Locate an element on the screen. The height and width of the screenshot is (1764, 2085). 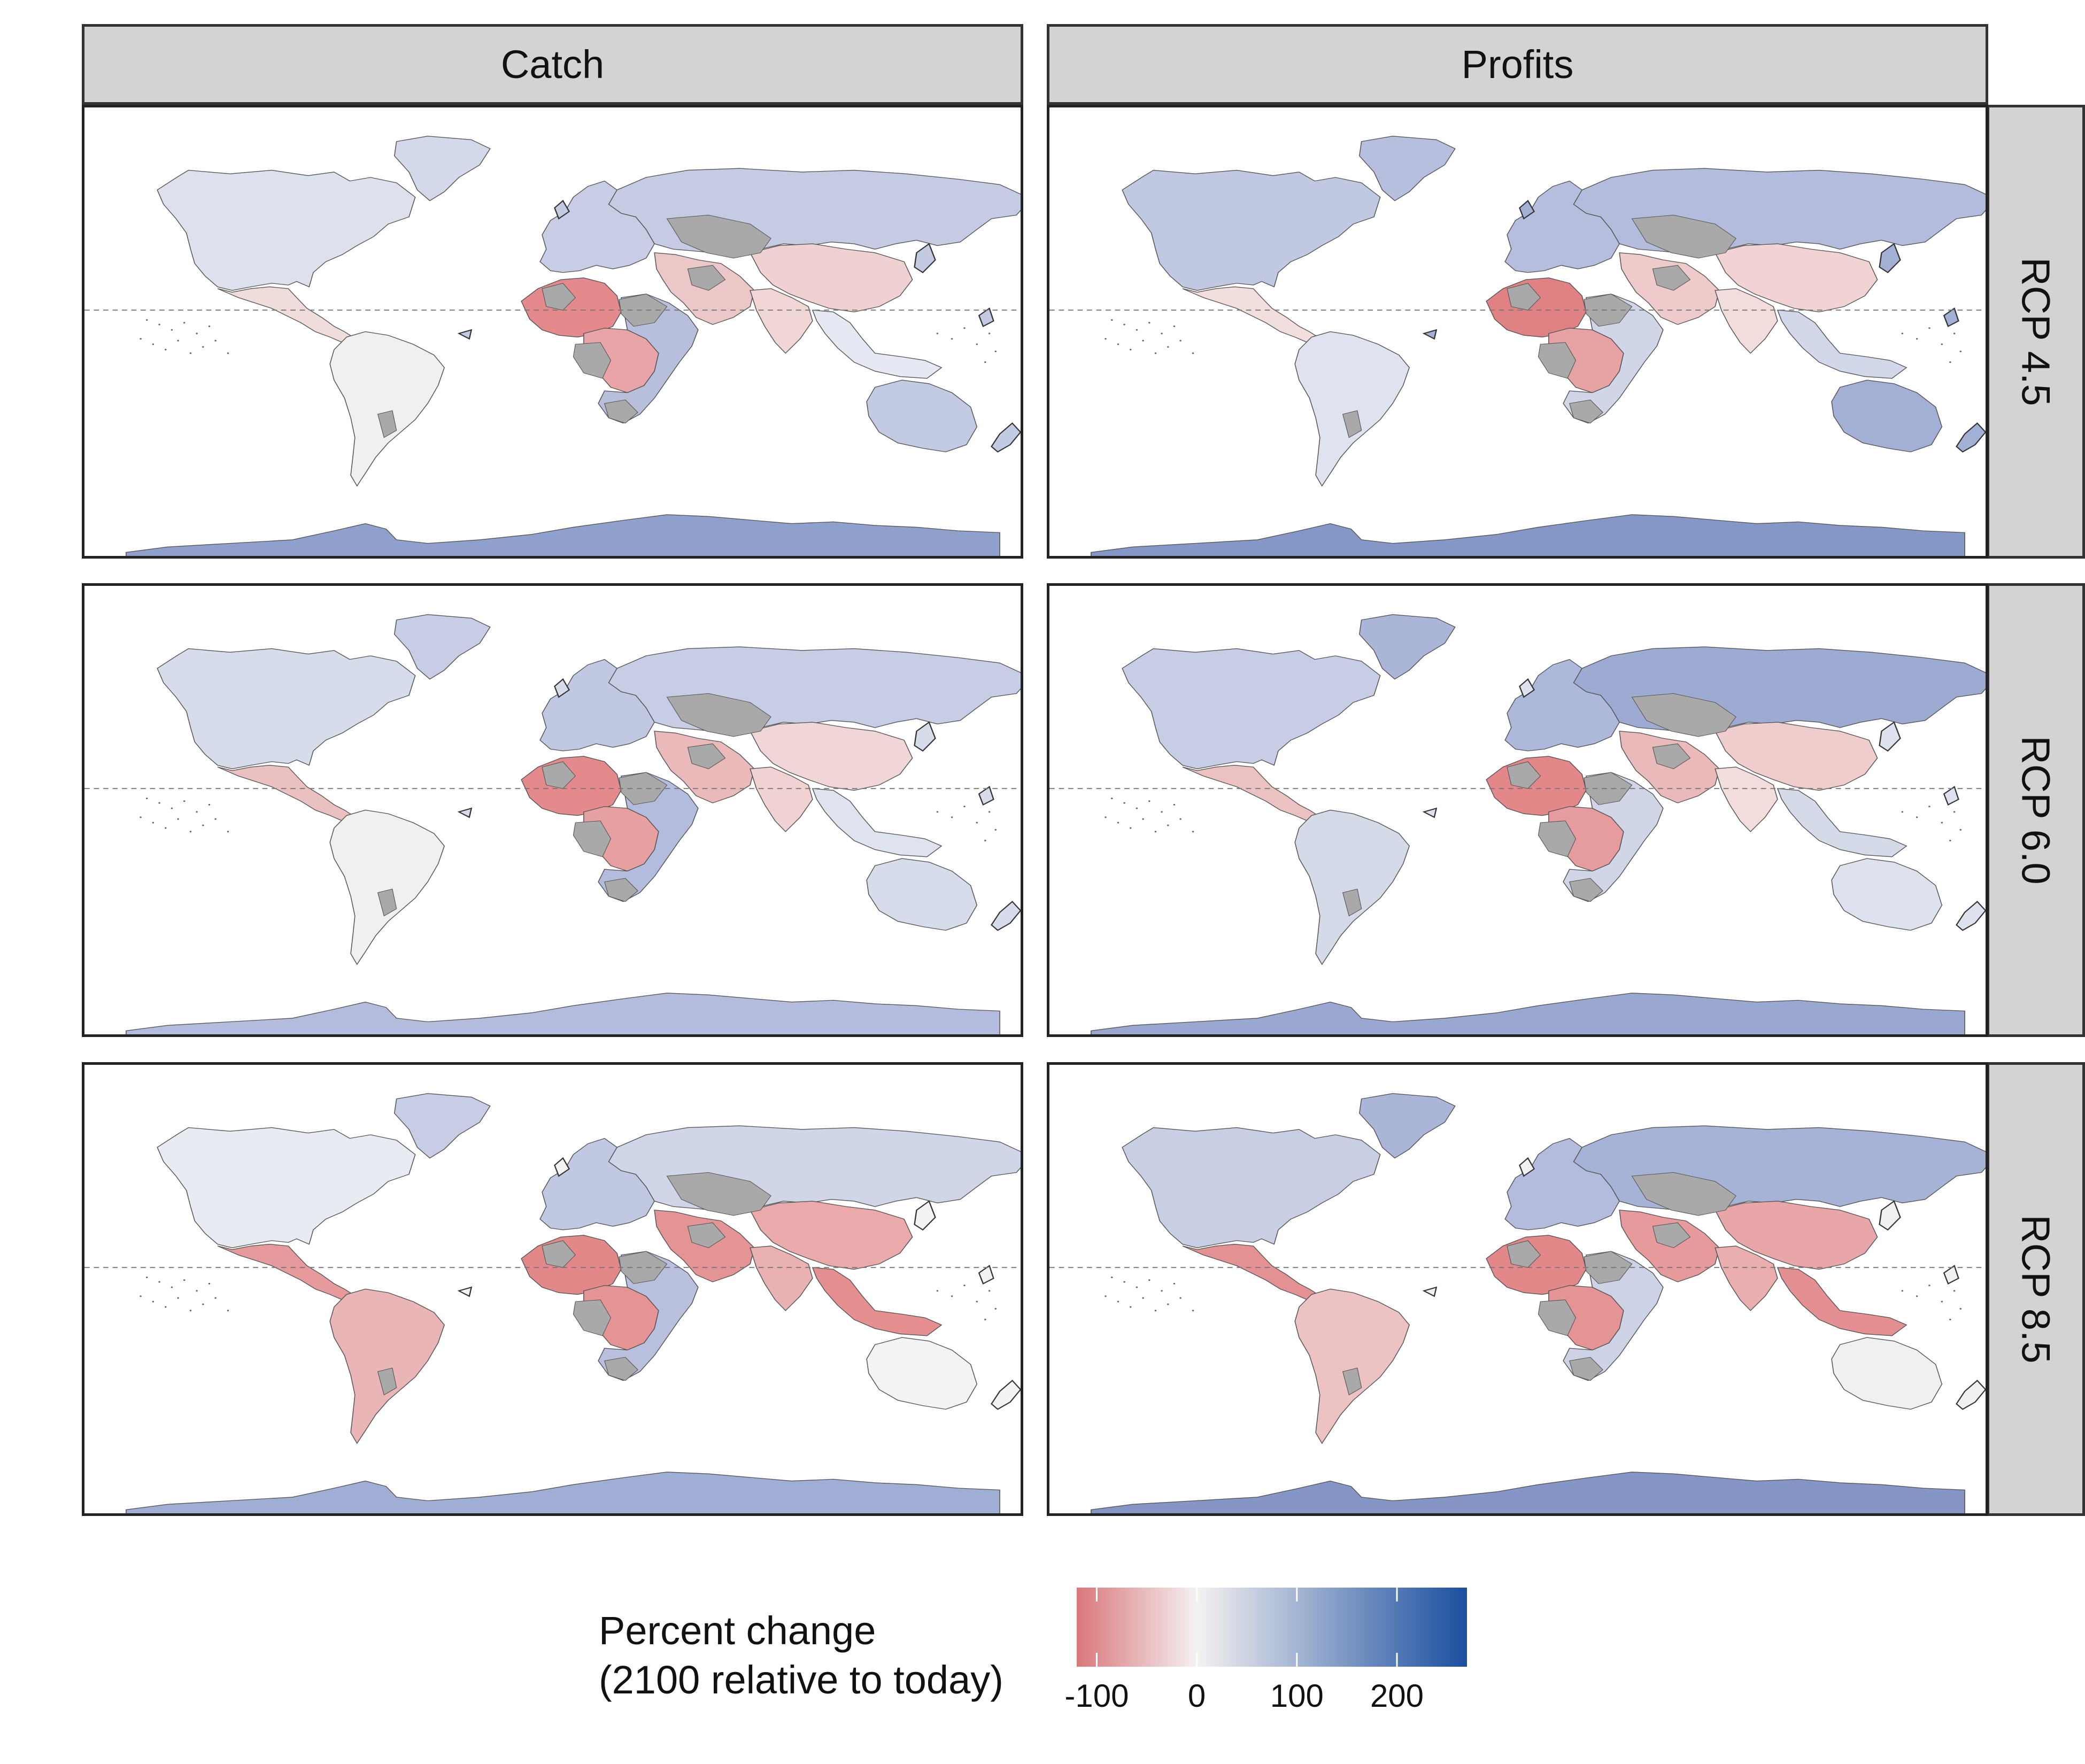
facet-label-catch: Catch is located at coordinates (552, 64).